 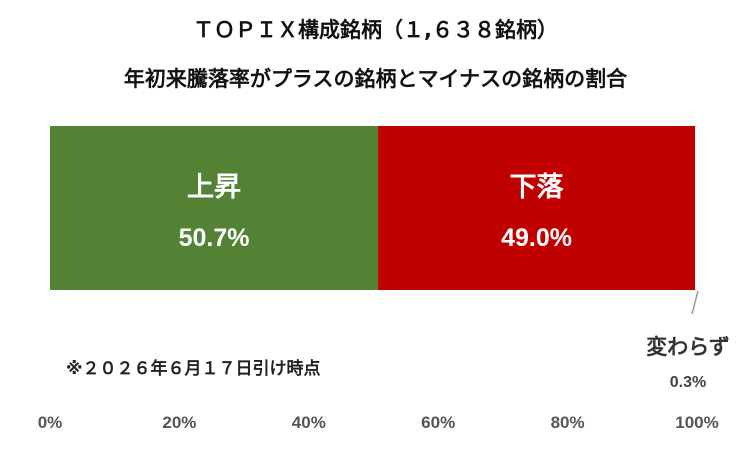 I want to click on x-tick-label-4: 80%, so click(x=568, y=422).